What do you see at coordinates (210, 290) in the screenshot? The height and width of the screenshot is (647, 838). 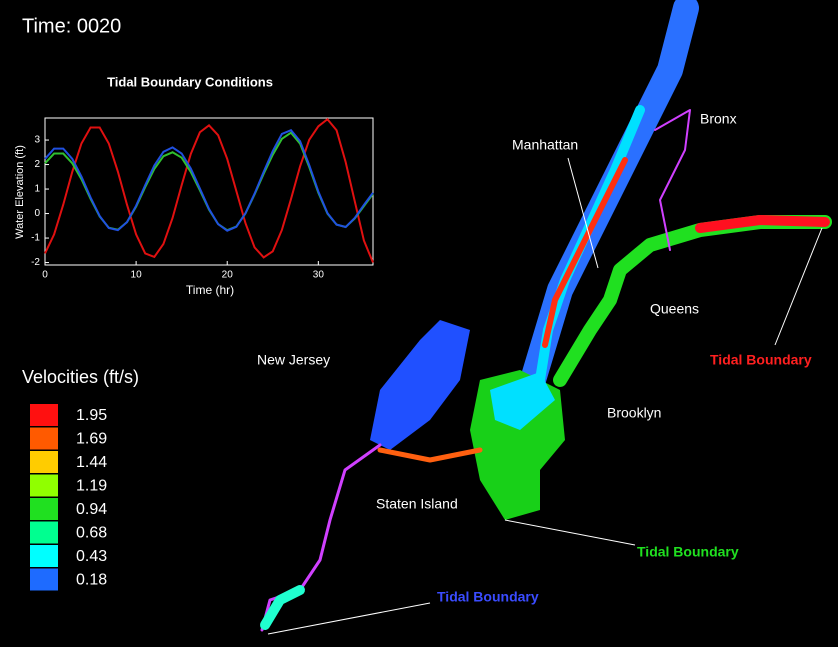 I see `x-axis-label: Time (hr)` at bounding box center [210, 290].